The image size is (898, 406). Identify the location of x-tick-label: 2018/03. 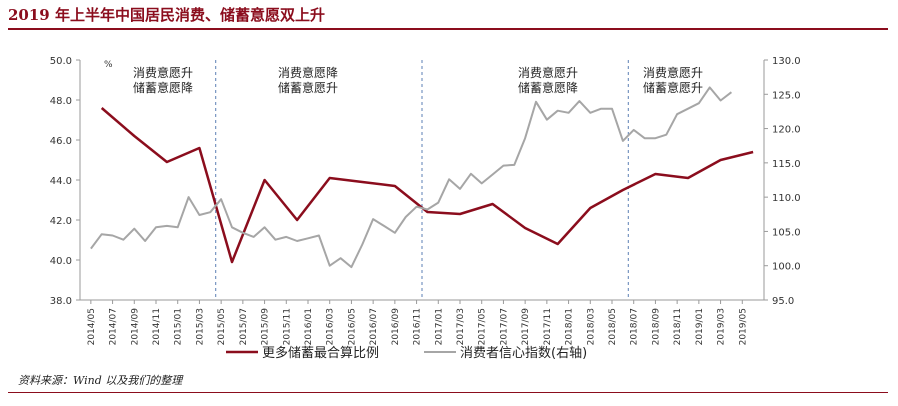
(591, 326).